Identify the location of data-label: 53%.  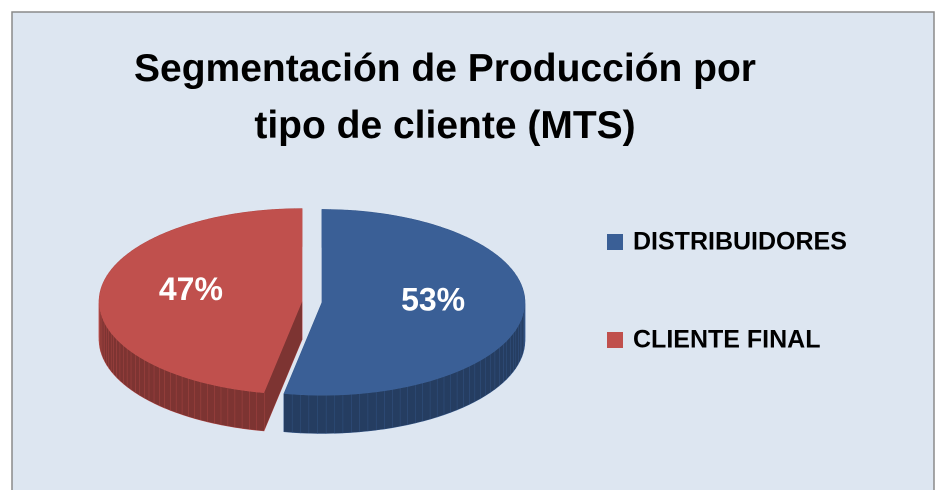
(433, 300).